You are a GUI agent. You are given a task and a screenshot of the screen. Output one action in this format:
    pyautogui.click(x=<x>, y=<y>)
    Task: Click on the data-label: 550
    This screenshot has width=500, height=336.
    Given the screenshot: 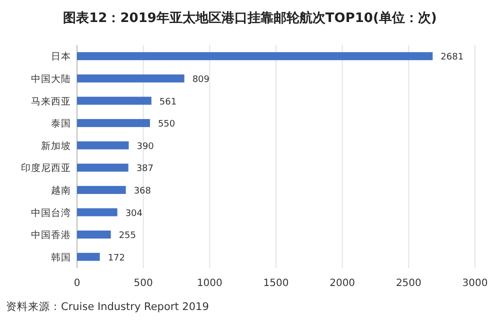 What is the action you would take?
    pyautogui.click(x=167, y=125)
    